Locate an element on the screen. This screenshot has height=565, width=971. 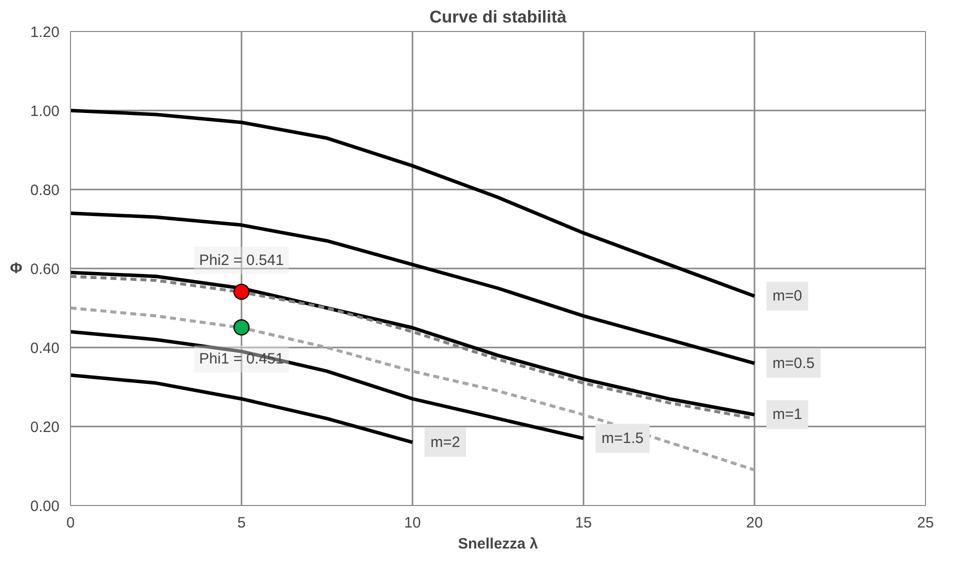
x-tick-label: 15 is located at coordinates (583, 523).